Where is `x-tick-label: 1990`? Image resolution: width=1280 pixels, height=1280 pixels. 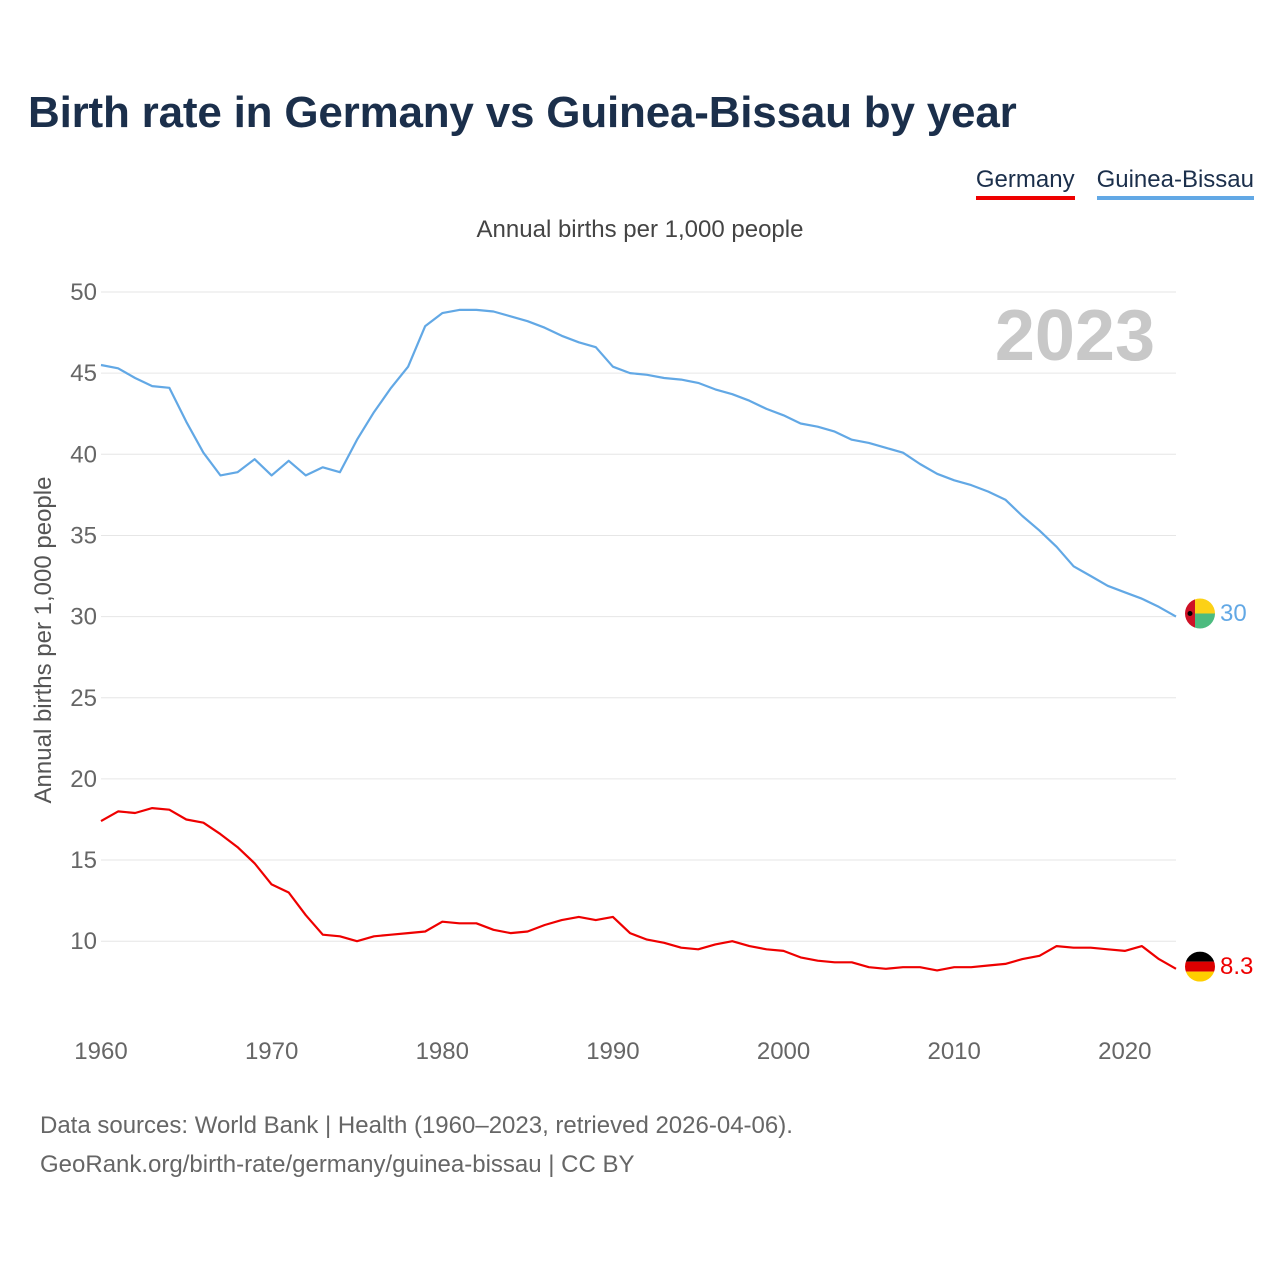 x-tick-label: 1990 is located at coordinates (612, 1051).